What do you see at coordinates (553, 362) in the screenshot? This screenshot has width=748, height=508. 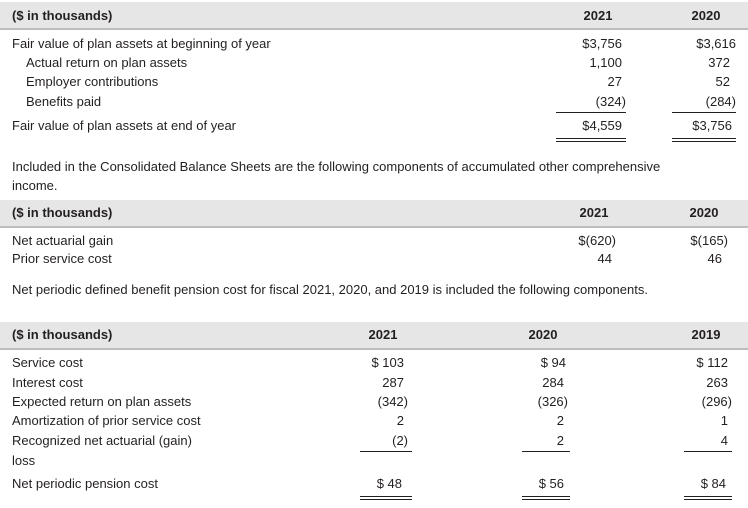 I see `table3-row-2020: $ 94` at bounding box center [553, 362].